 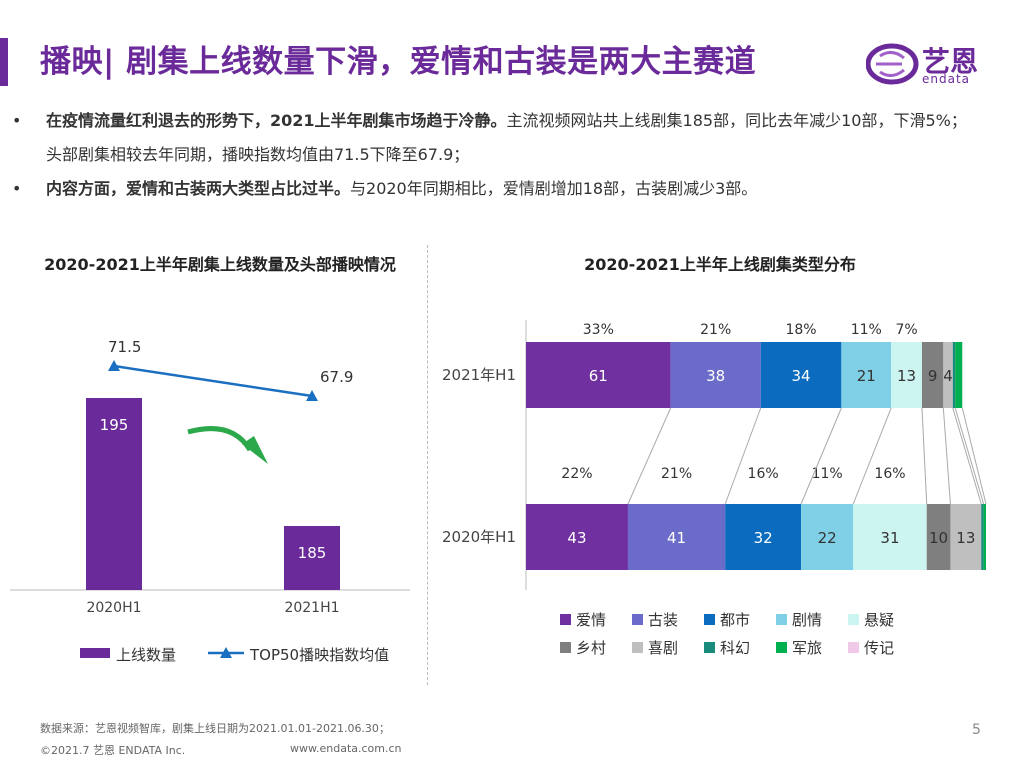 I want to click on segment-乡村-2020年H1, so click(x=938, y=537).